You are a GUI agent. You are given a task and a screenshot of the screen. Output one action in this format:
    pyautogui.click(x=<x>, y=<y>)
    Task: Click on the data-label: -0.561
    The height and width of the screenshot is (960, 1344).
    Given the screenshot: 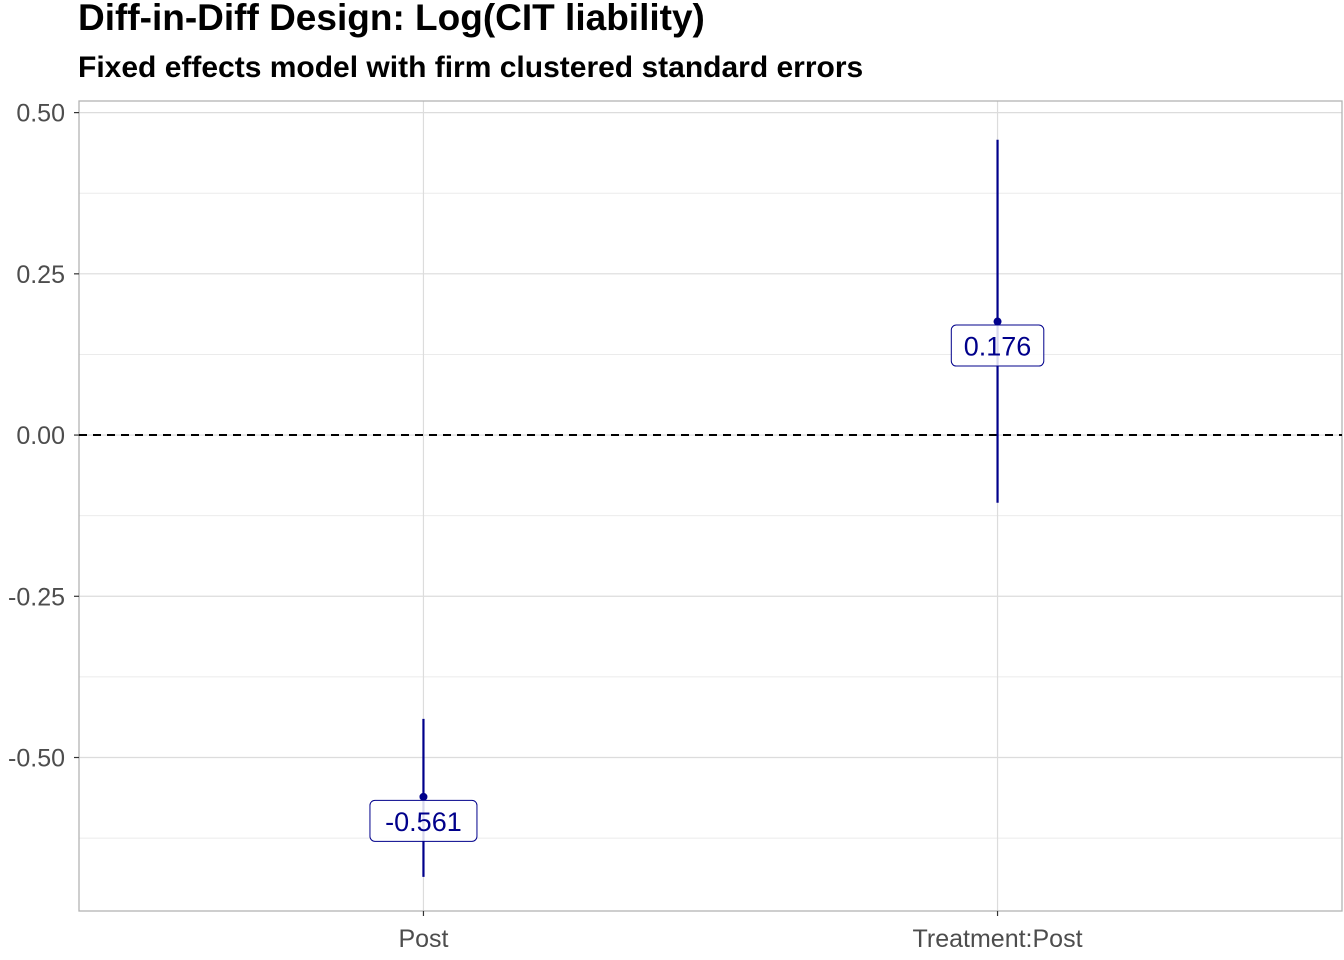 What is the action you would take?
    pyautogui.click(x=423, y=822)
    